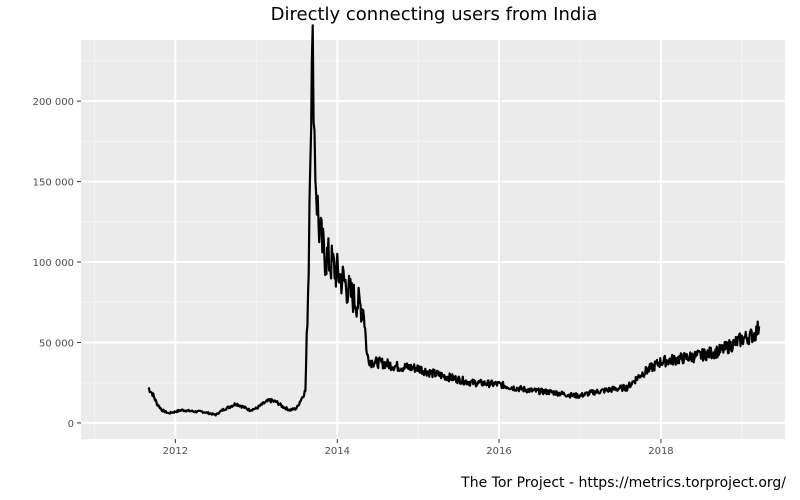  What do you see at coordinates (53, 263) in the screenshot?
I see `y-tick-label: 100 000` at bounding box center [53, 263].